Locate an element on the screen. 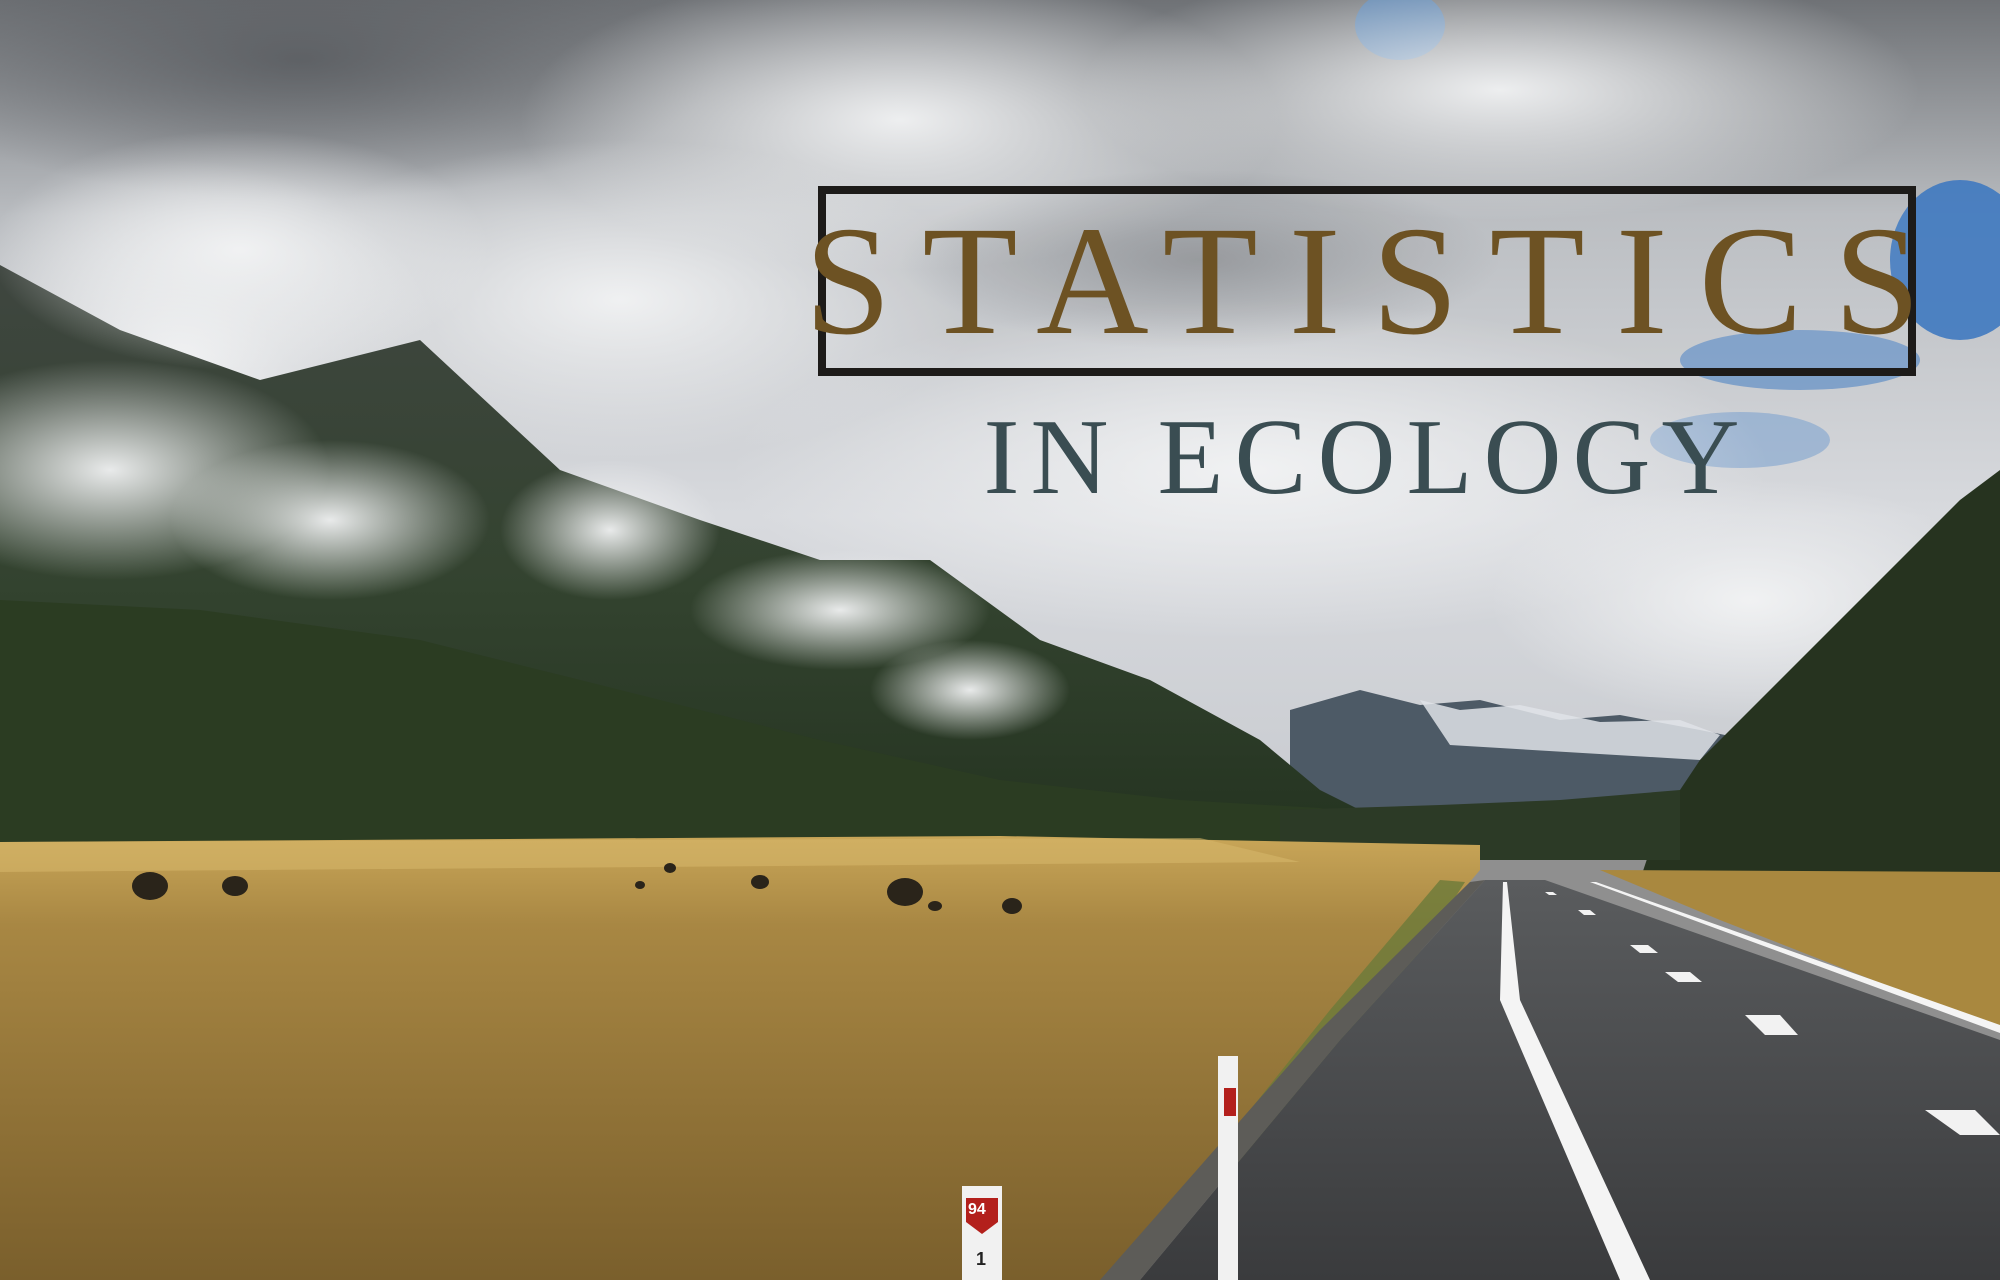  route-number-label: 94 is located at coordinates (977, 1209).